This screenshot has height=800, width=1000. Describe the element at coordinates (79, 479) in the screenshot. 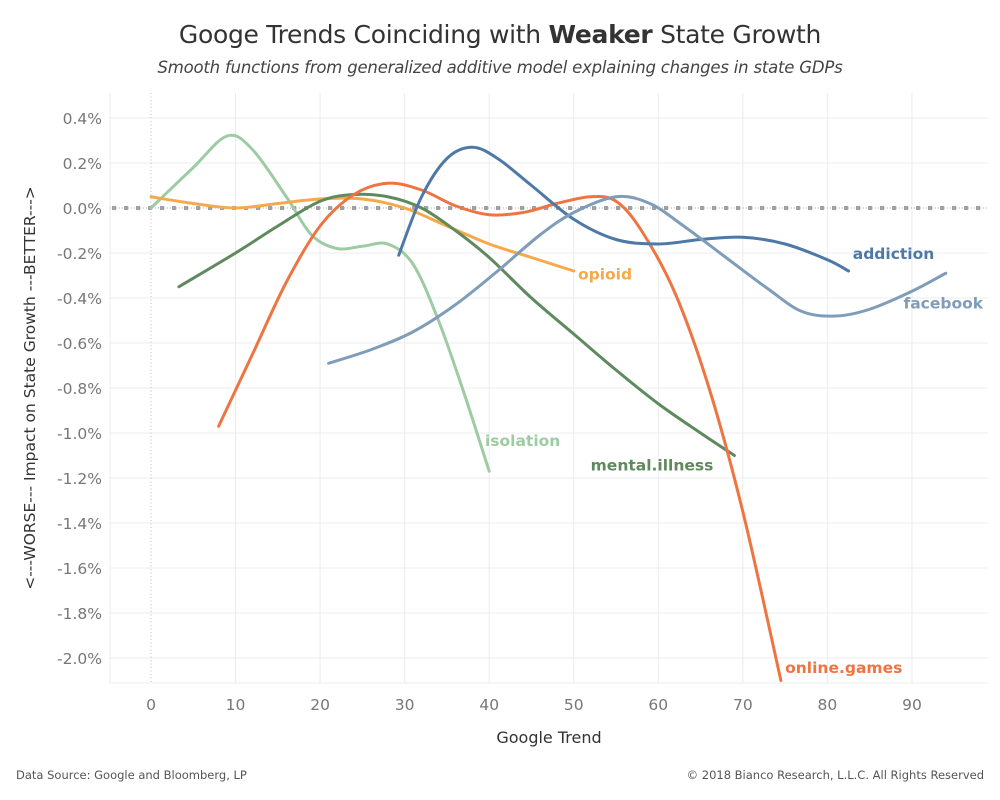

I see `y-tick-label: -1.2%` at that location.